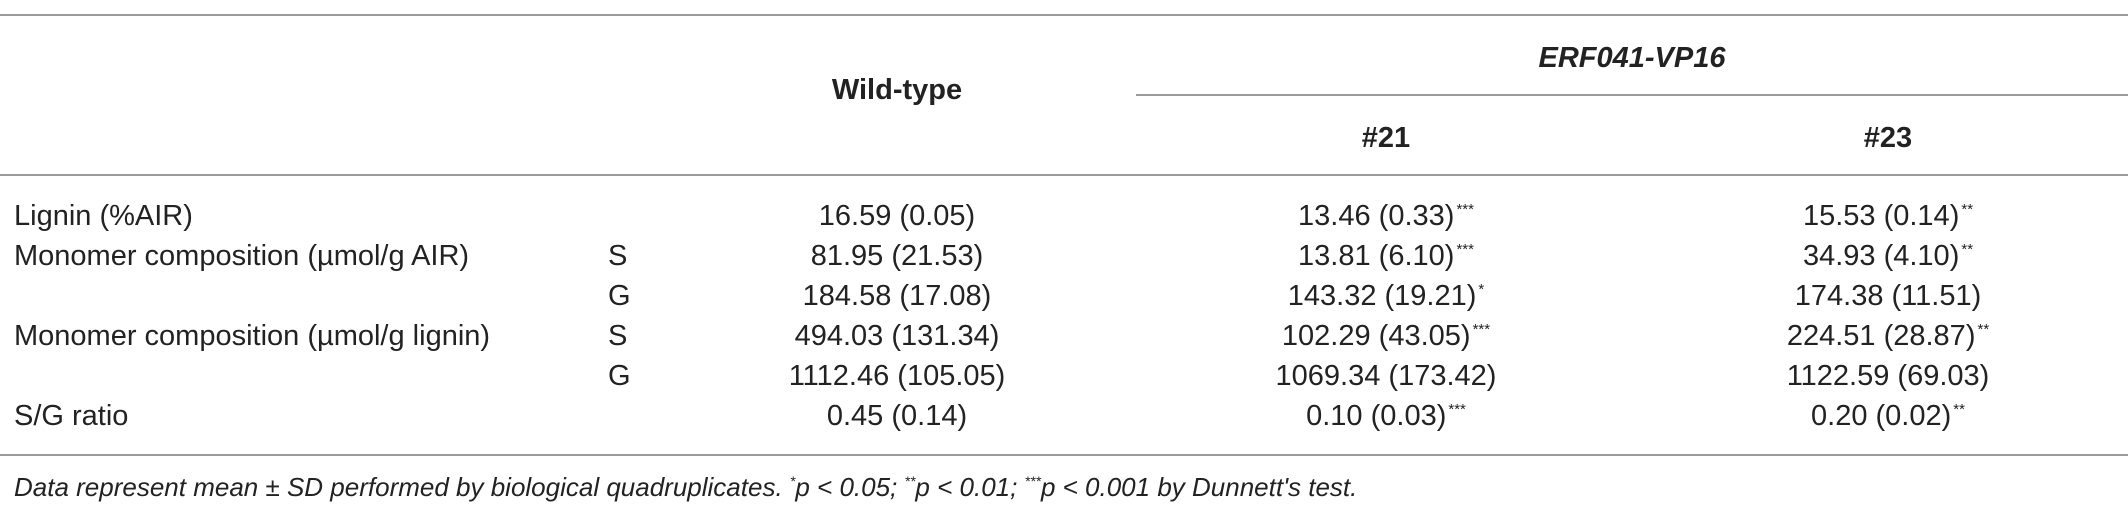 The width and height of the screenshot is (2128, 518). I want to click on wildtype-value: 1112.46 (105.05), so click(897, 376).